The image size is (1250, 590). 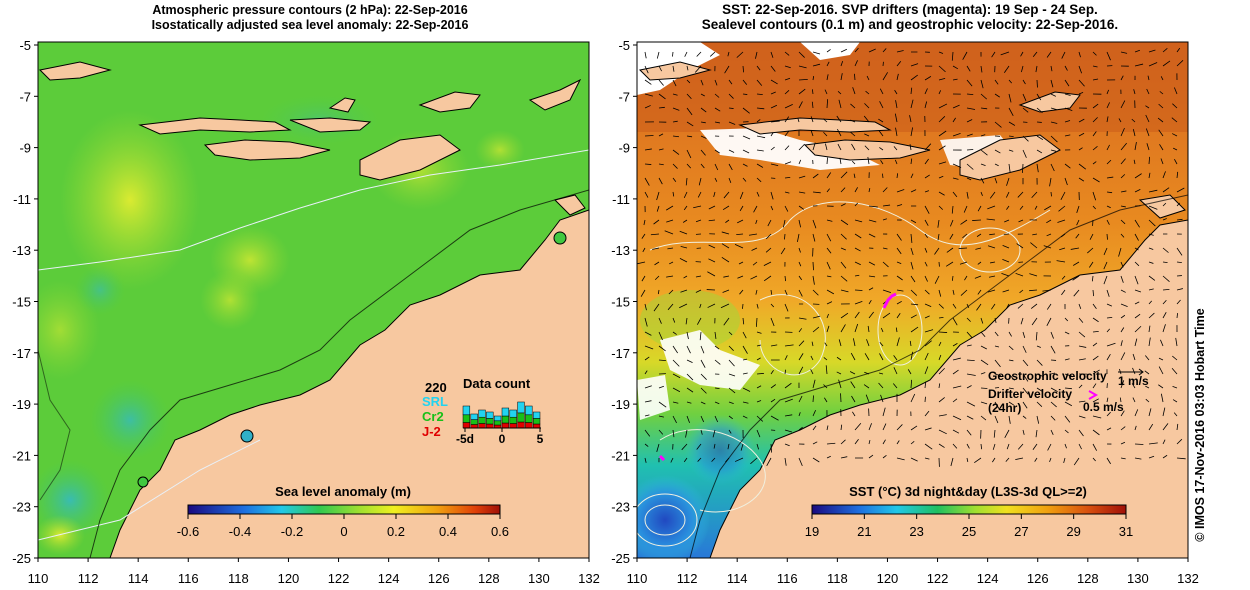 I want to click on right-y-axis: -5 -7 -9 -11 -13 -15 -17 -19 -21 -23 -25, so click(x=624, y=302).